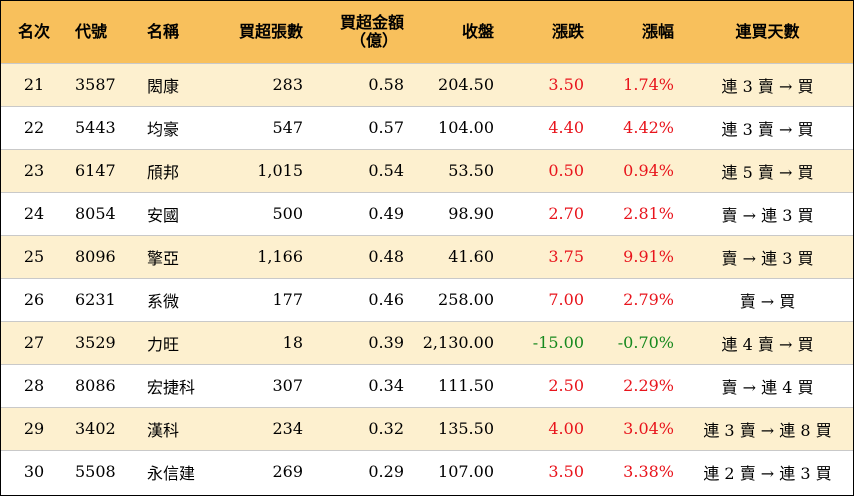 Image resolution: width=854 pixels, height=496 pixels. I want to click on cell-amount: 0.57, so click(386, 127).